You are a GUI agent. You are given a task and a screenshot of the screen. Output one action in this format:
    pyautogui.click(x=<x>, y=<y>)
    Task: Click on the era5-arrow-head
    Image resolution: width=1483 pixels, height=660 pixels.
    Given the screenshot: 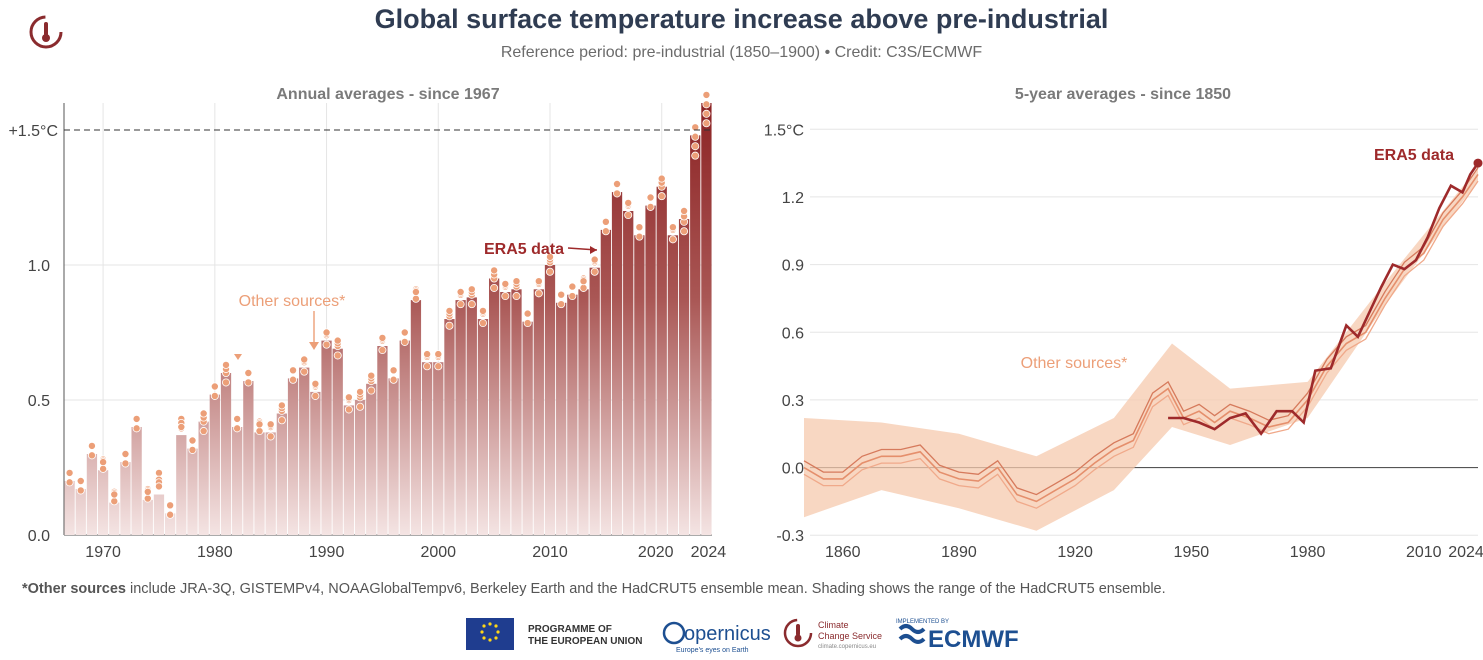 What is the action you would take?
    pyautogui.click(x=593, y=250)
    